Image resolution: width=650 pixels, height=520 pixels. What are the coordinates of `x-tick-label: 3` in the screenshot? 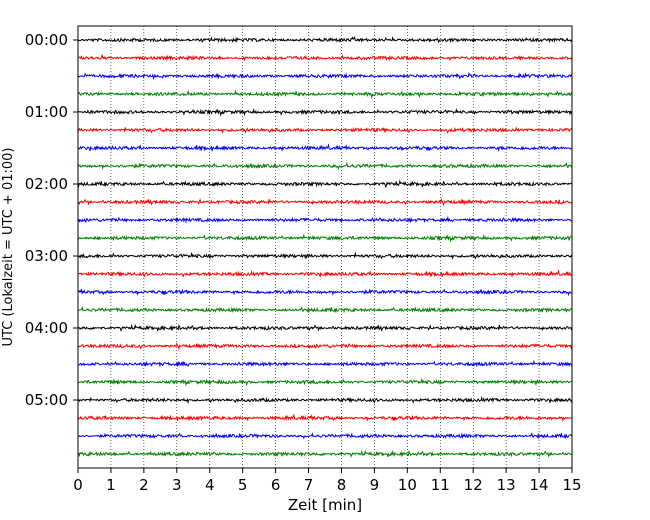 It's located at (177, 485).